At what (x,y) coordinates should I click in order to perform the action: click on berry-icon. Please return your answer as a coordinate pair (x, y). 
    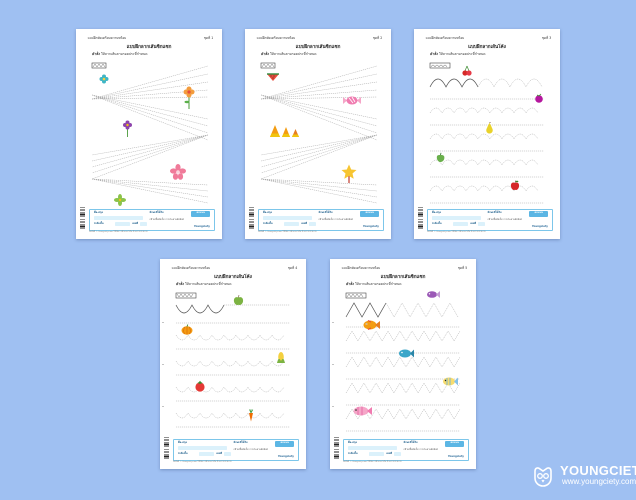
    Looking at the image, I should click on (539, 98).